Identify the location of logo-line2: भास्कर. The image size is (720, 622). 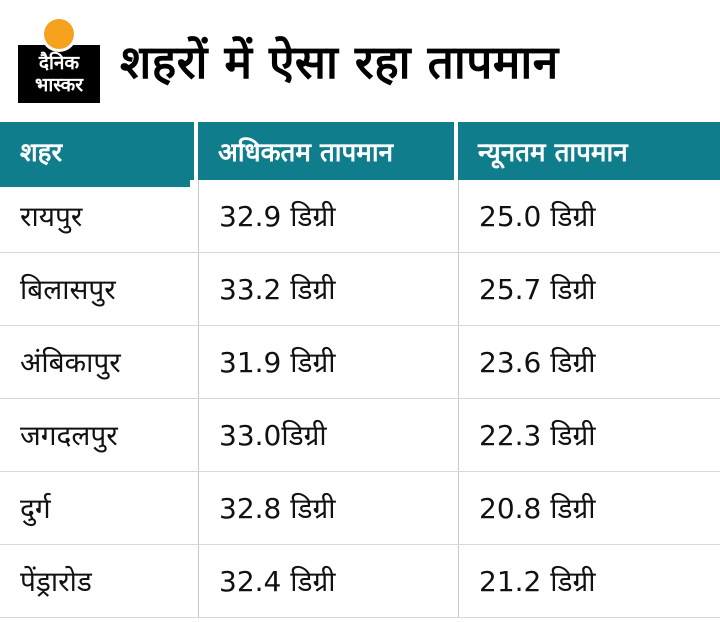
(59, 85).